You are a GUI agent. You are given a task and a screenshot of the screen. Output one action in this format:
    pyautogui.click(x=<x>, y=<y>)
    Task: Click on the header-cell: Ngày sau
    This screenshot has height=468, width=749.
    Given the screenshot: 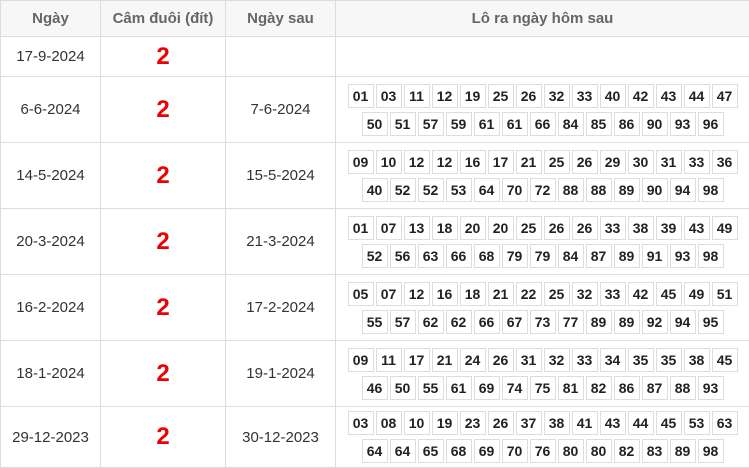 What is the action you would take?
    pyautogui.click(x=281, y=19)
    